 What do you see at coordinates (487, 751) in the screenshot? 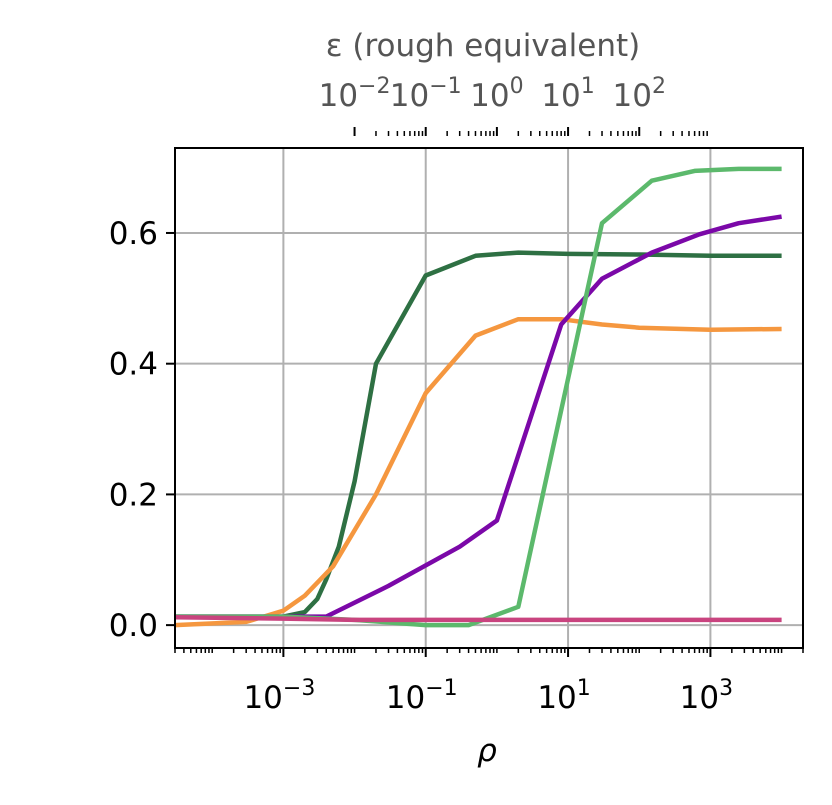
I see `x-axis-title: ρ` at bounding box center [487, 751].